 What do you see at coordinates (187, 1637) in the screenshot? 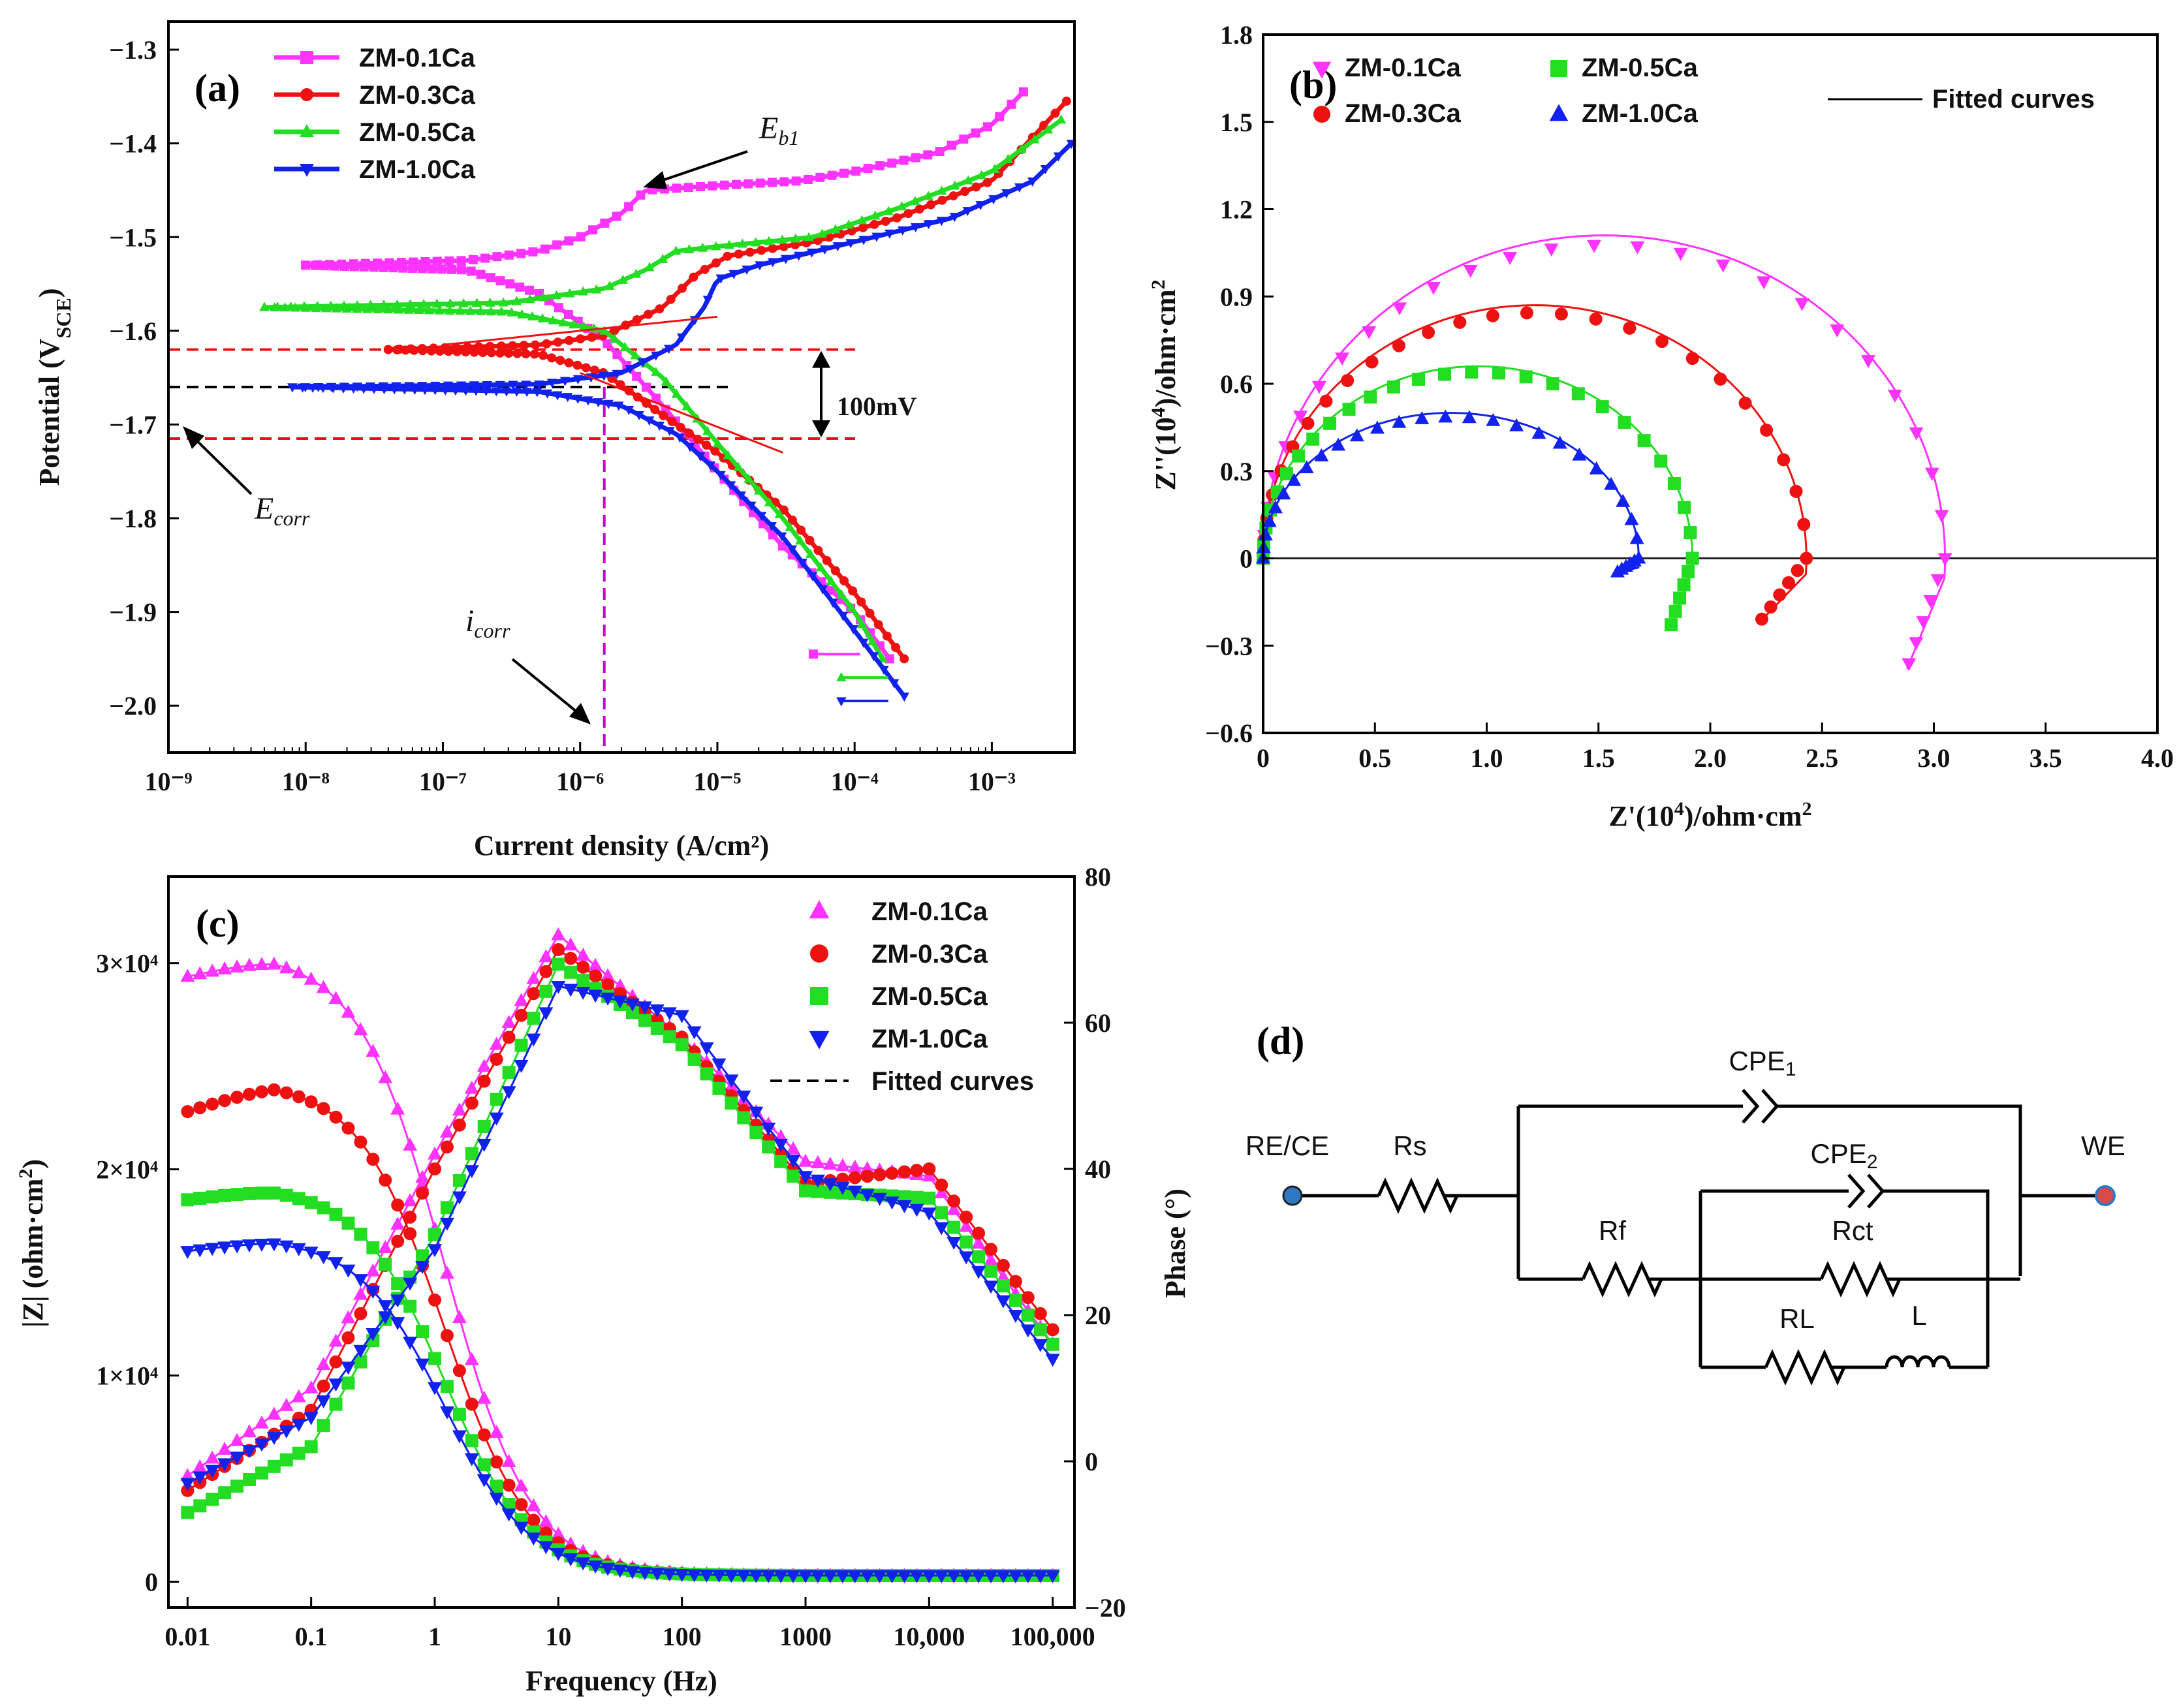
I see `c-xtick-label: 0.01` at bounding box center [187, 1637].